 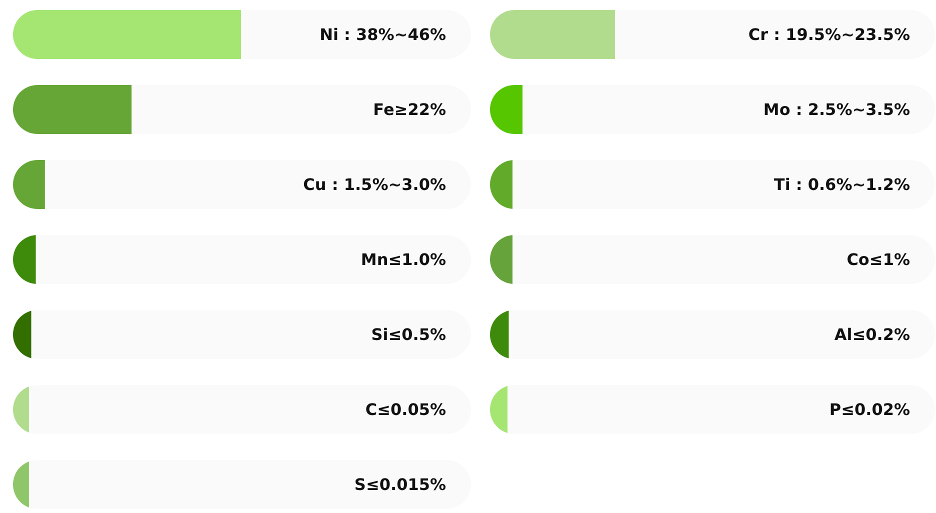 I want to click on y-tick-label: S≤0.015%, so click(x=400, y=484).